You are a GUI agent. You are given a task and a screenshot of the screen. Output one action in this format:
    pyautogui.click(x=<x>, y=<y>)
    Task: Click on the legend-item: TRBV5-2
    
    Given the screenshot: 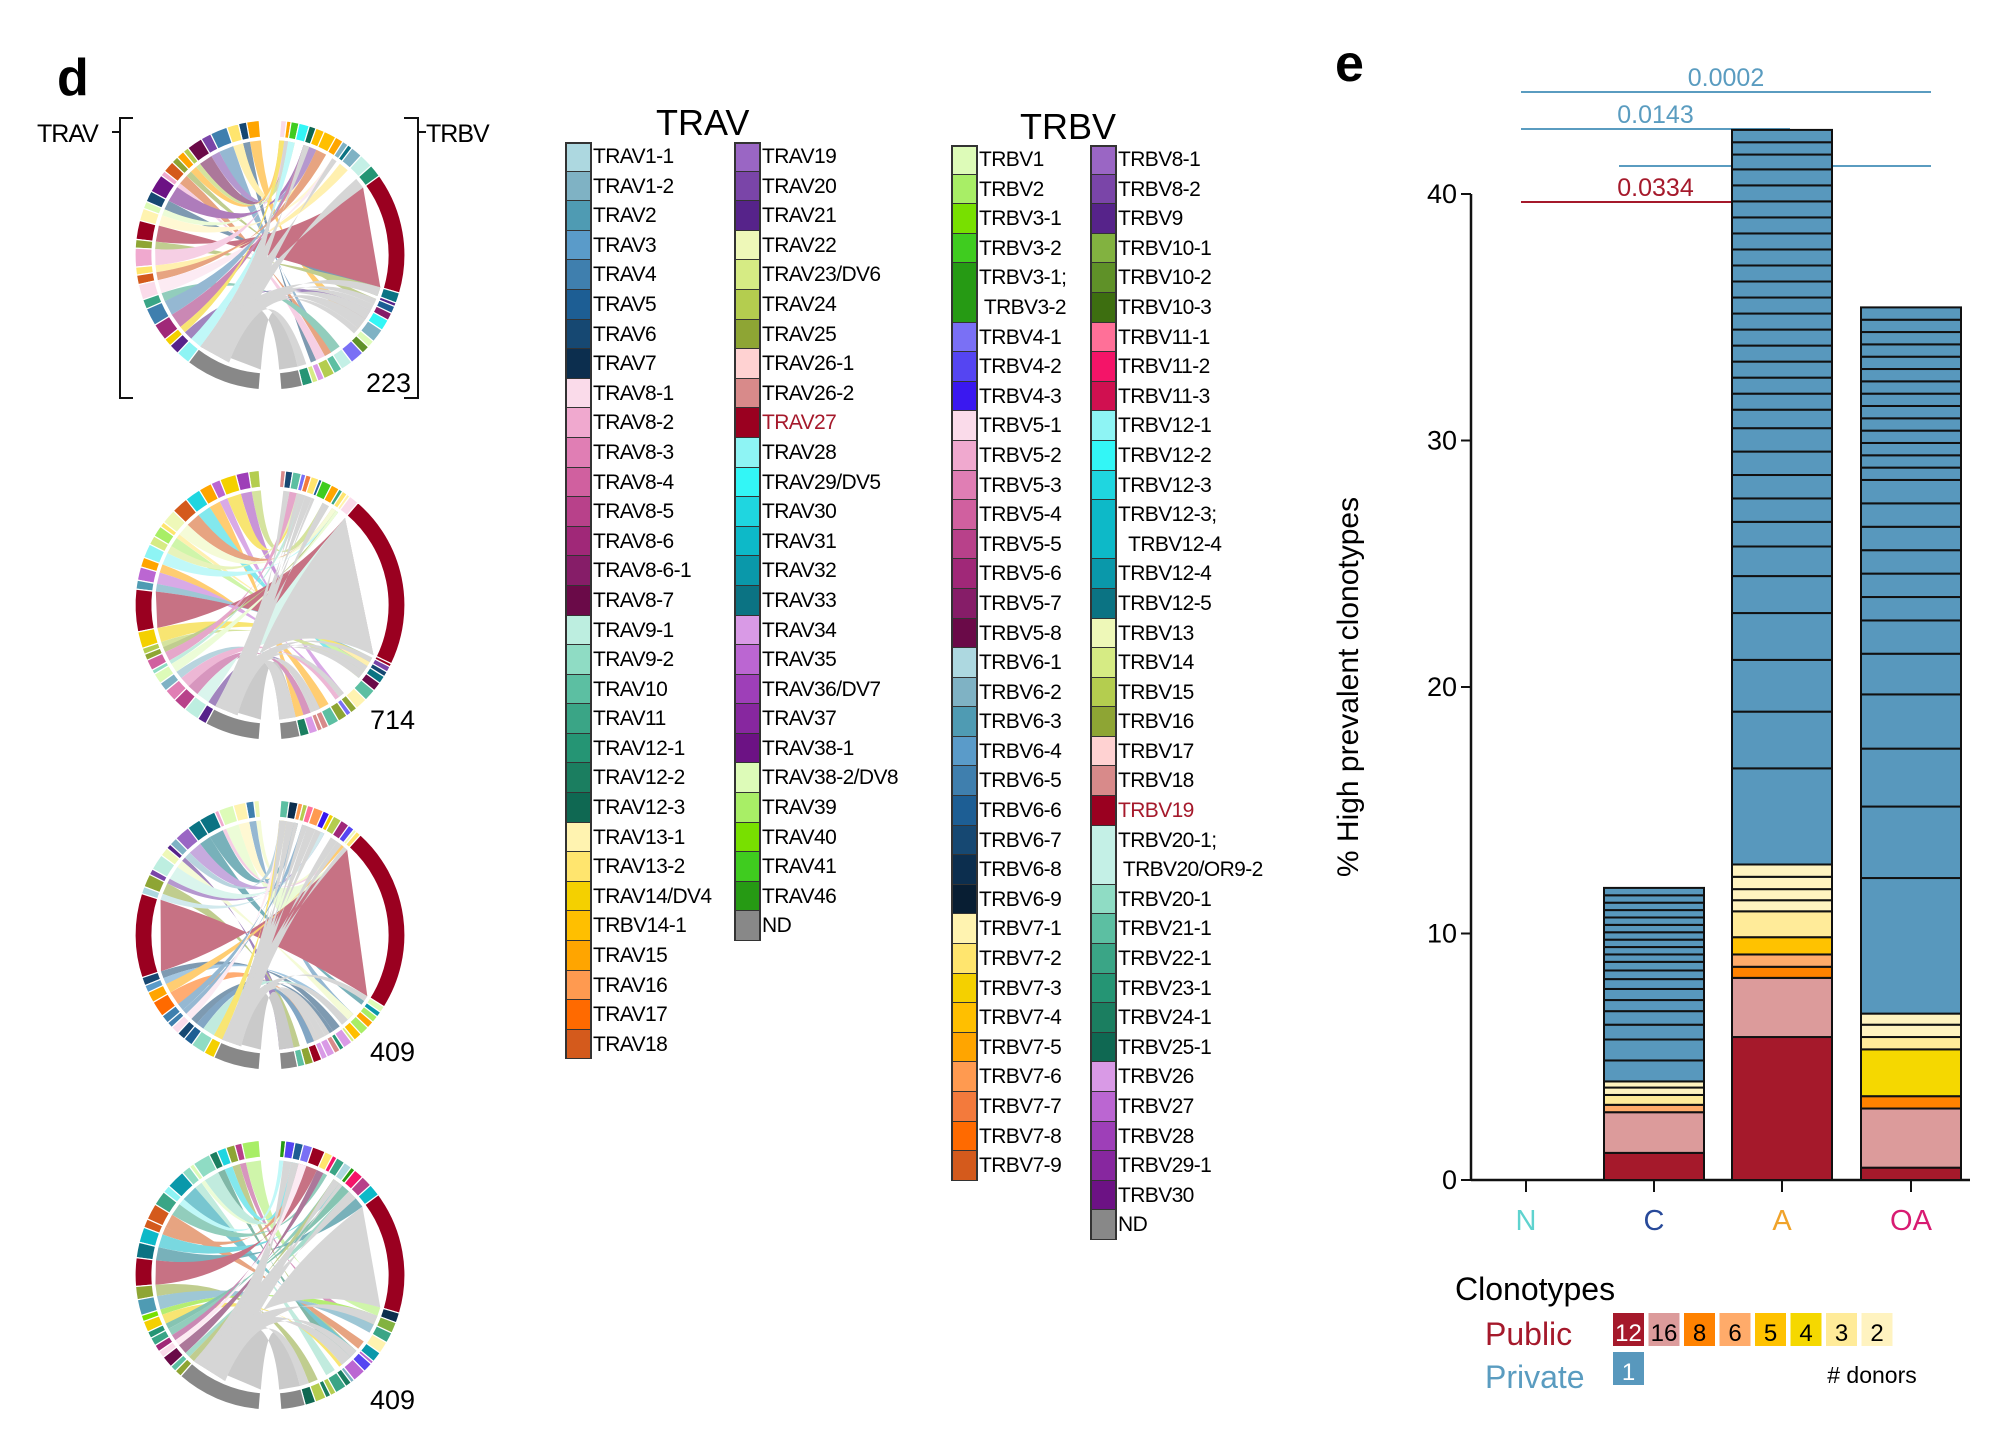 What is the action you would take?
    pyautogui.click(x=1008, y=455)
    